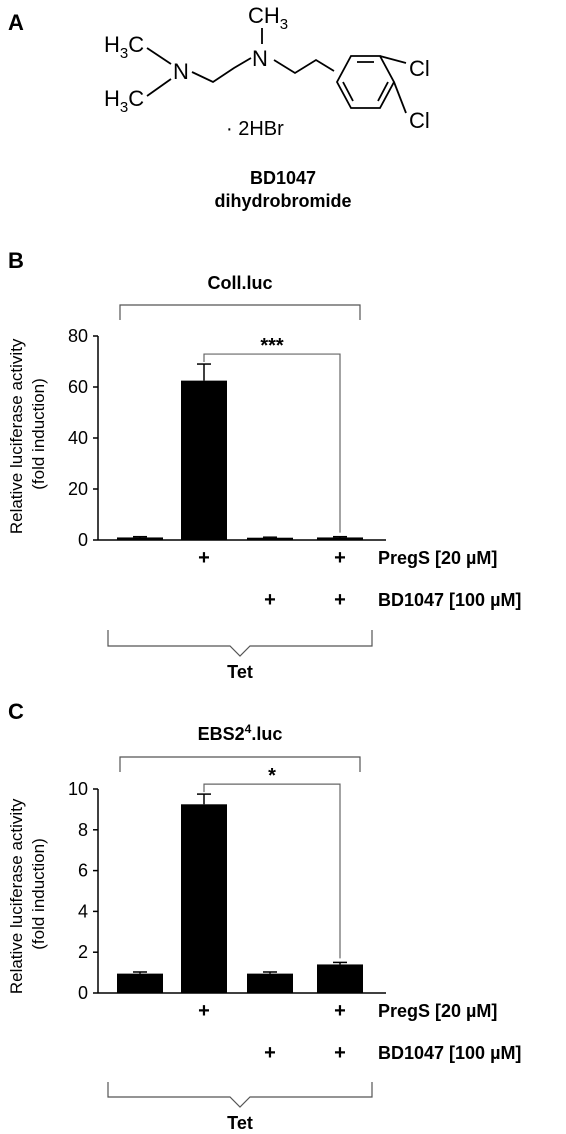 This screenshot has width=566, height=1134. What do you see at coordinates (124, 101) in the screenshot?
I see `h3c-lower-label: H3C` at bounding box center [124, 101].